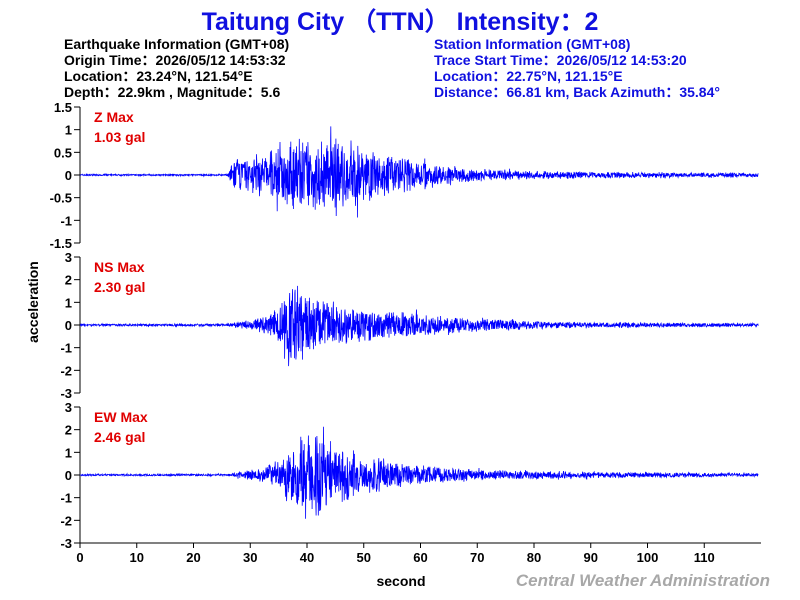 Image resolution: width=800 pixels, height=600 pixels. What do you see at coordinates (68, 407) in the screenshot?
I see `ew-y-tick-label: 3` at bounding box center [68, 407].